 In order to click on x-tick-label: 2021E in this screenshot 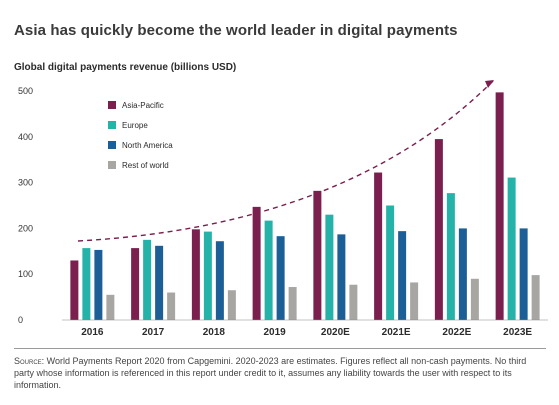, I will do `click(396, 332)`.